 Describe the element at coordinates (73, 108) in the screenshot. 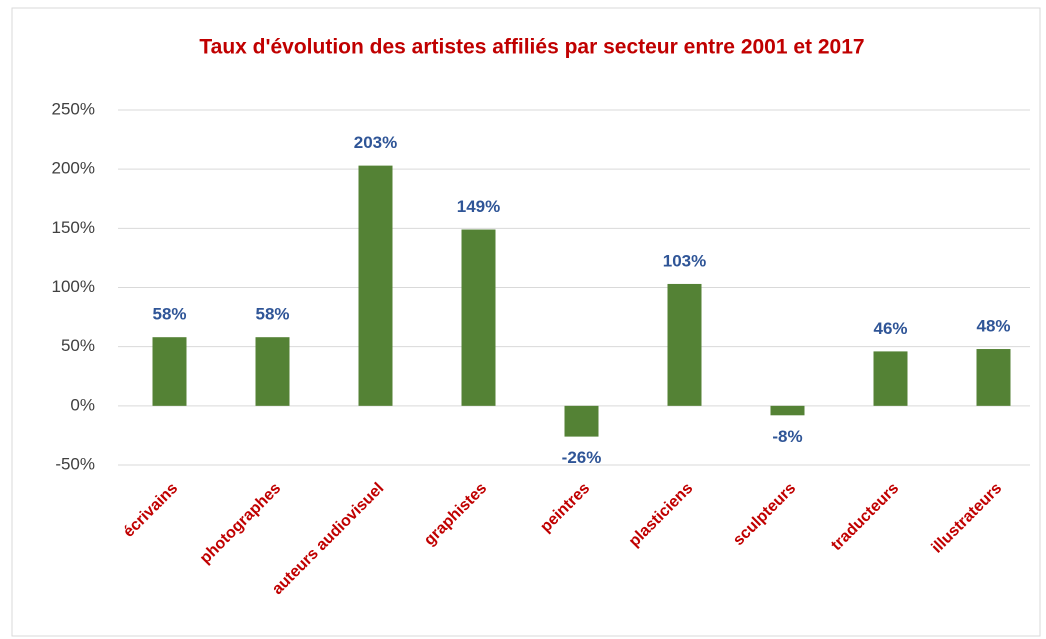

I see `y-tick-label: 250%` at that location.